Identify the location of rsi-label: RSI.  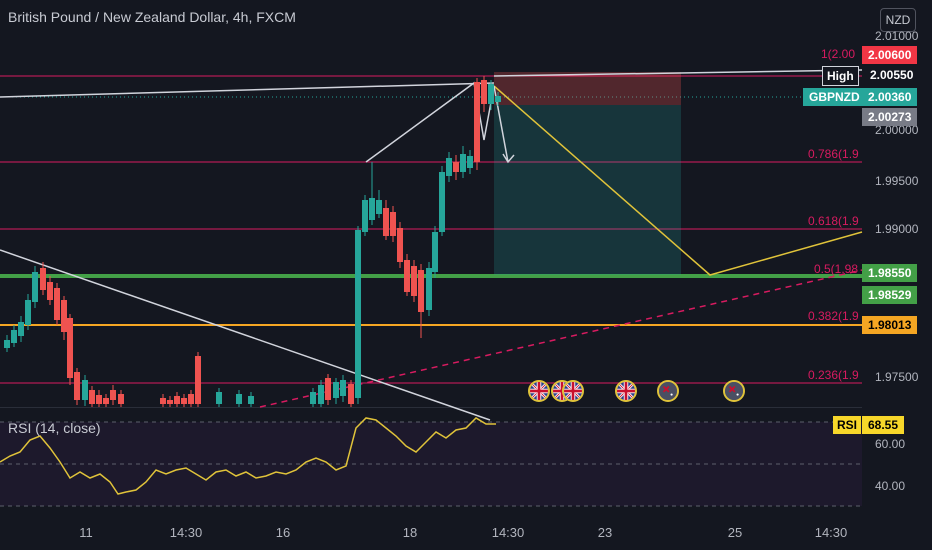
(847, 425).